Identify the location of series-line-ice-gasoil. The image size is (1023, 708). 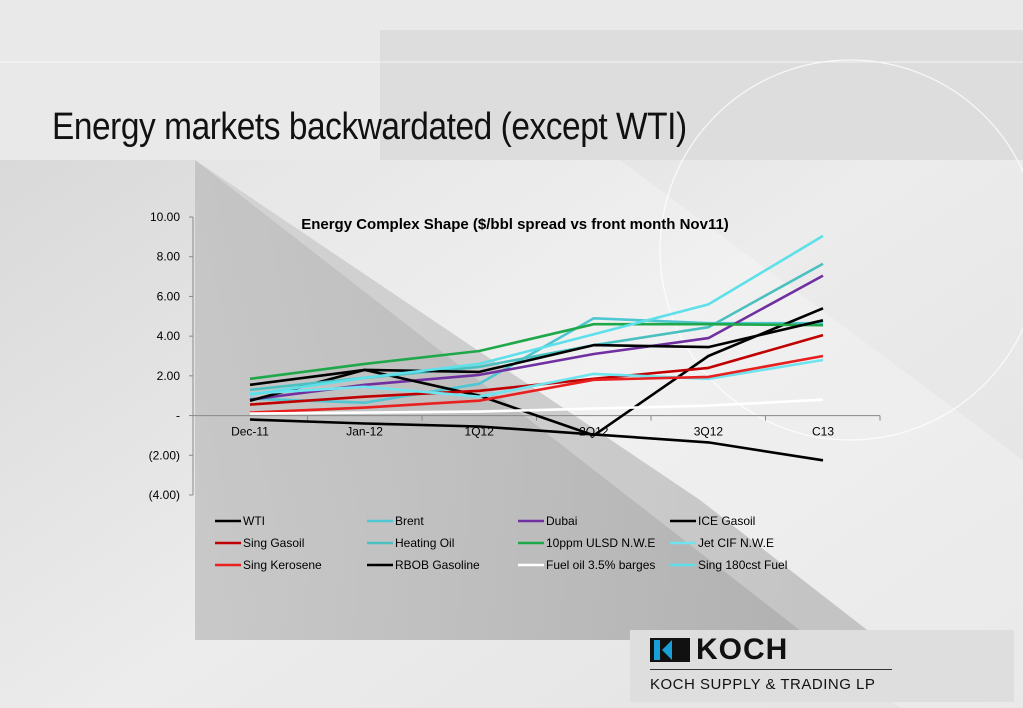
(536, 372).